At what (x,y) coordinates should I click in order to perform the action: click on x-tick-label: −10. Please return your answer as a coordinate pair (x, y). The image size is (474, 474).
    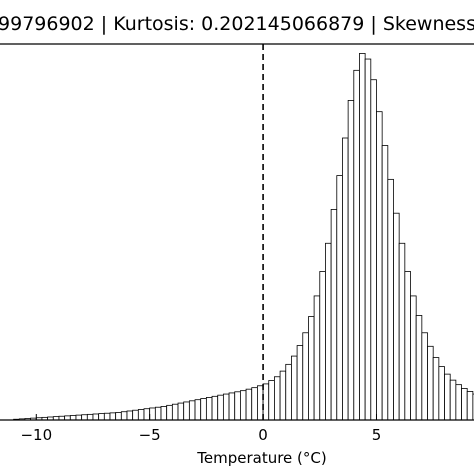
    Looking at the image, I should click on (36, 435).